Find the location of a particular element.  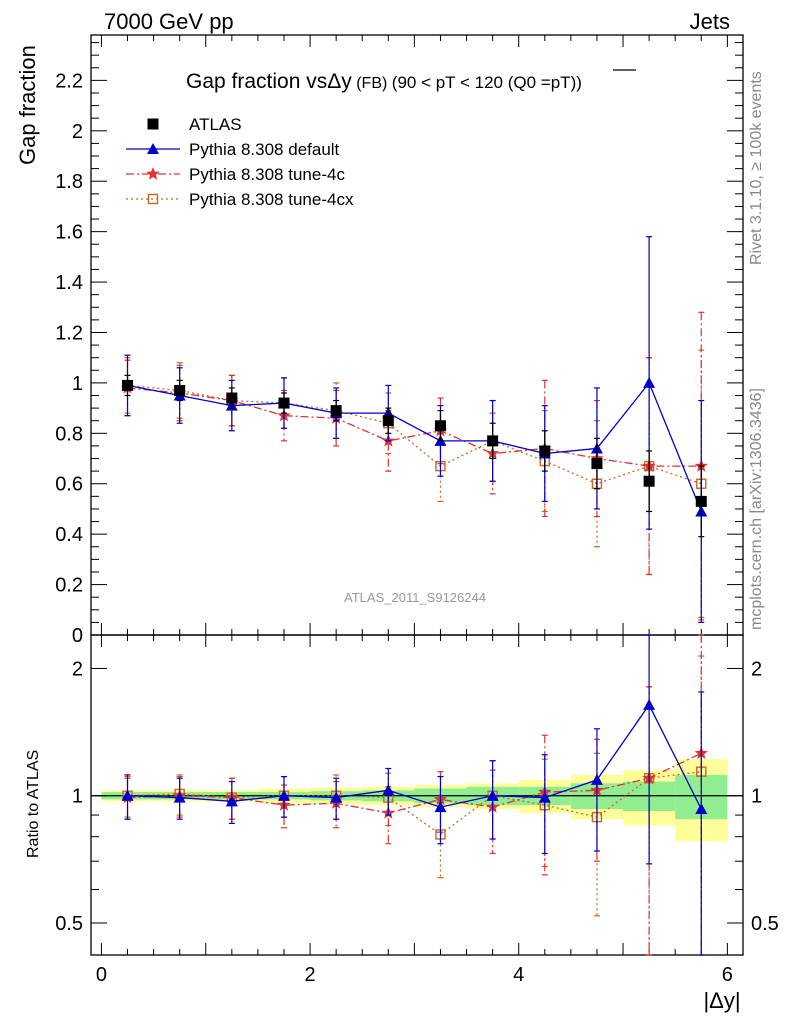

x-tick-label: 6 is located at coordinates (727, 975).